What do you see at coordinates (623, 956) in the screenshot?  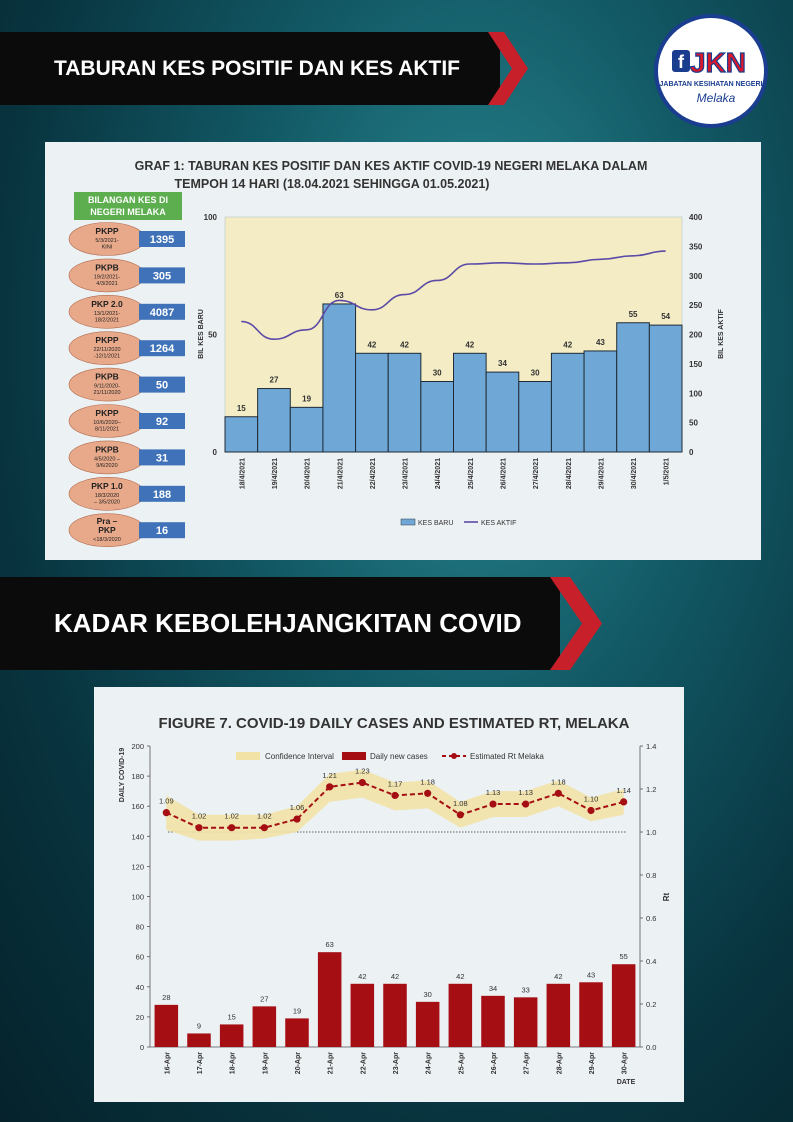 I see `chart2-bar-label: 55` at bounding box center [623, 956].